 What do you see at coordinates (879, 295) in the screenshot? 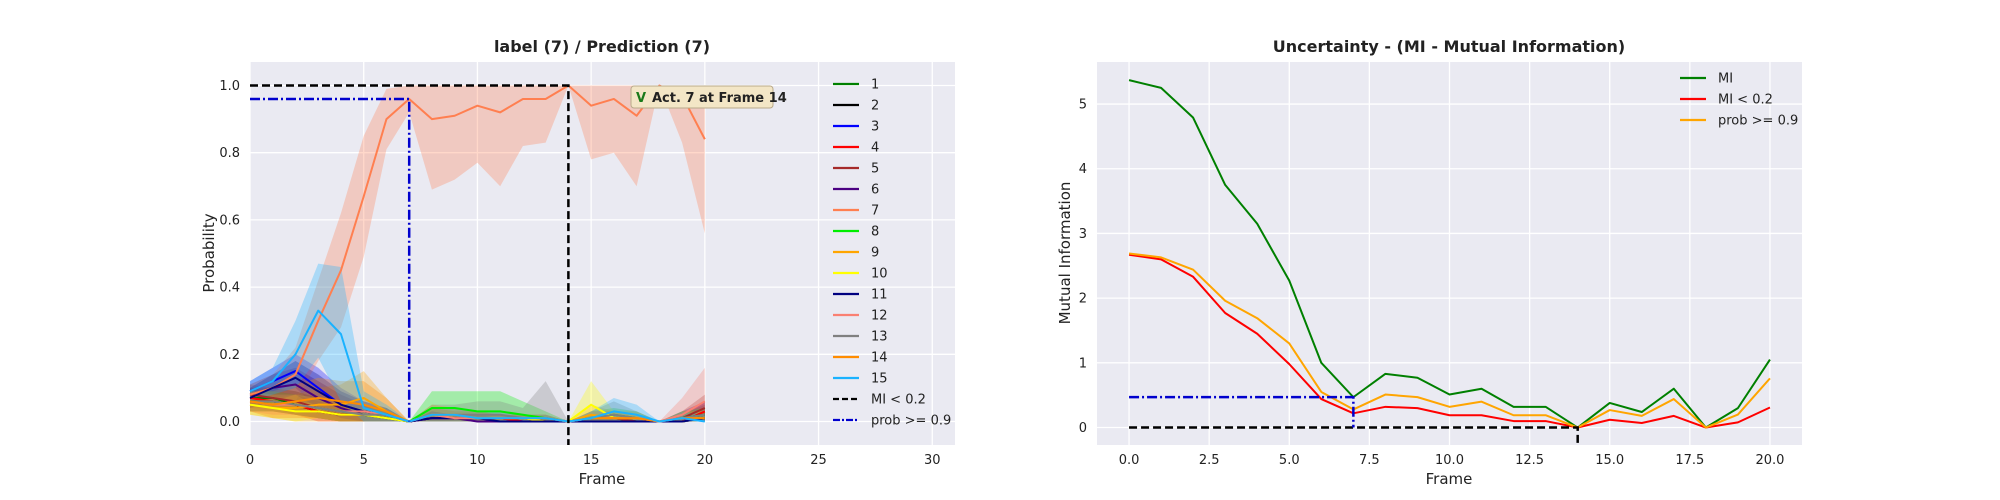
I see `legend-label: 11` at bounding box center [879, 295].